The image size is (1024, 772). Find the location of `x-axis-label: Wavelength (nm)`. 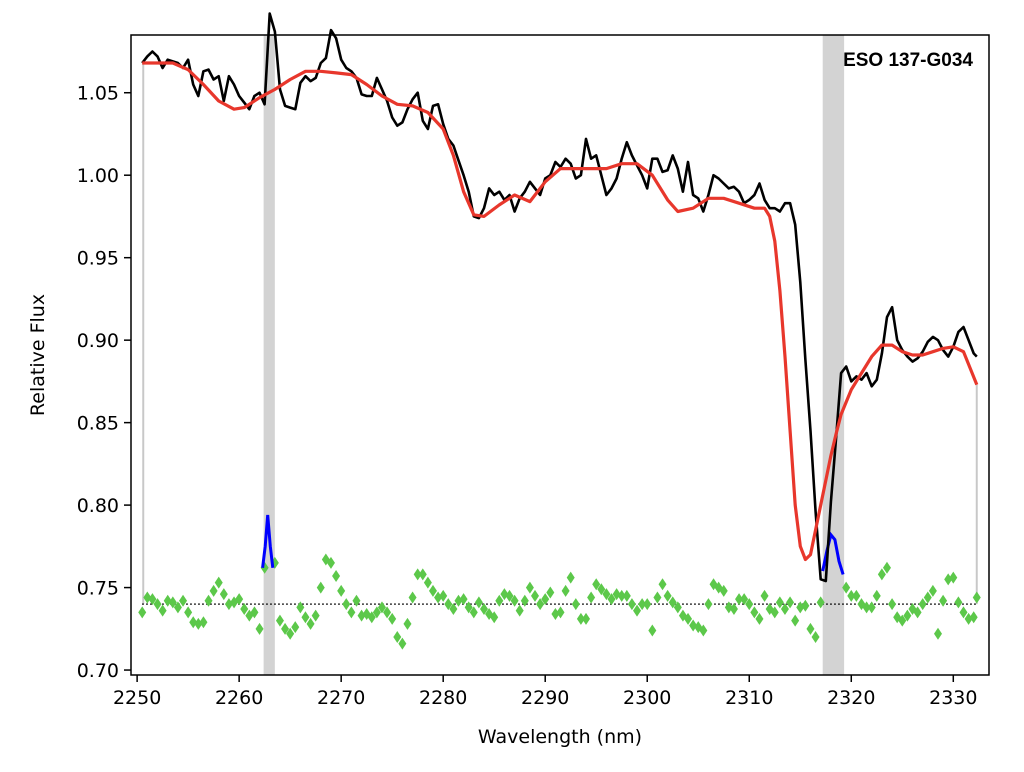

x-axis-label: Wavelength (nm) is located at coordinates (560, 737).